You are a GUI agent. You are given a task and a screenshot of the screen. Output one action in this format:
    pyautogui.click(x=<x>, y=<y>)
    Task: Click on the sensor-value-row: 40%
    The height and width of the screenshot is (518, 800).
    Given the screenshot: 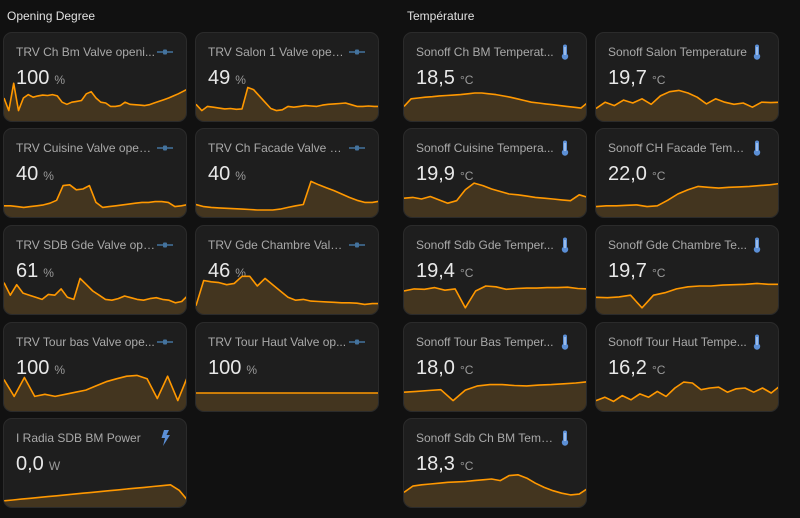 What is the action you would take?
    pyautogui.click(x=35, y=174)
    